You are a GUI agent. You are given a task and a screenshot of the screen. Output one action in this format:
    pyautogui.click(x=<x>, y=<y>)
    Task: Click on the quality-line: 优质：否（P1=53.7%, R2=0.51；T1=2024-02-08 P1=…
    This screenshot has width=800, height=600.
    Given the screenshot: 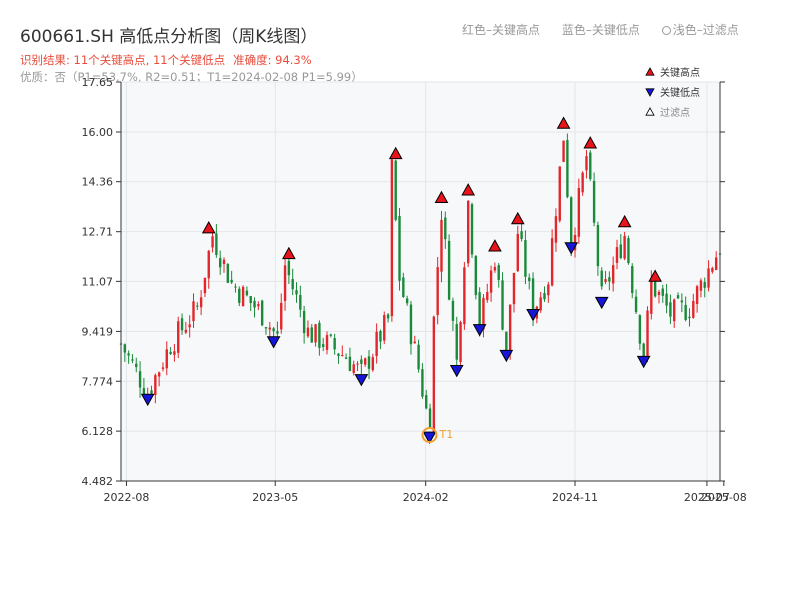 What is the action you would take?
    pyautogui.click(x=191, y=77)
    